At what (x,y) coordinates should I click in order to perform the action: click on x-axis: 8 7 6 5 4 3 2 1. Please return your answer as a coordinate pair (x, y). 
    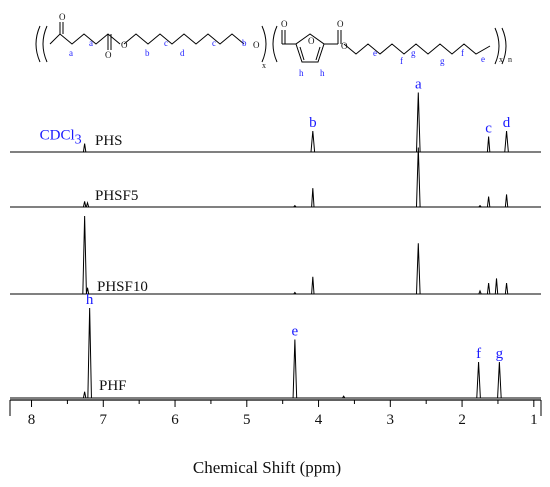
    Looking at the image, I should click on (275, 413).